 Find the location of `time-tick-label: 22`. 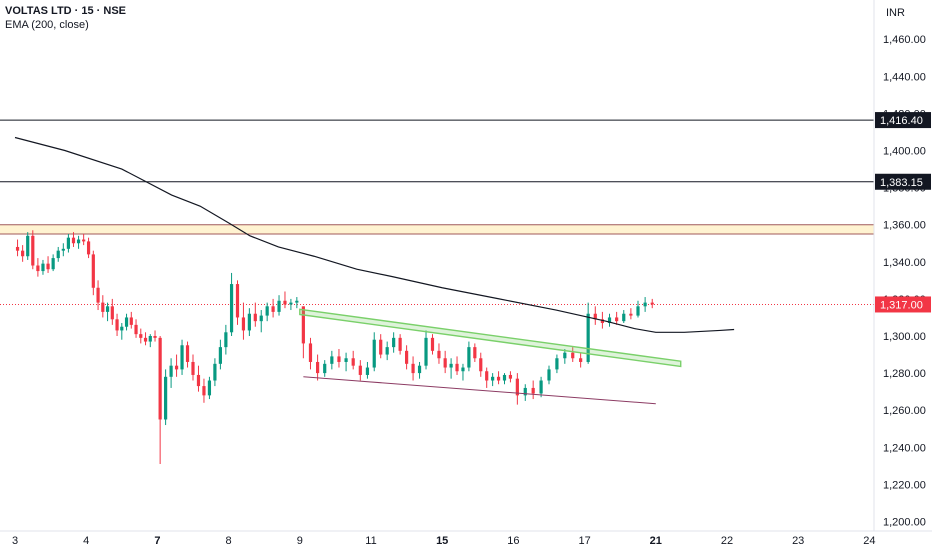

time-tick-label: 22 is located at coordinates (727, 541).